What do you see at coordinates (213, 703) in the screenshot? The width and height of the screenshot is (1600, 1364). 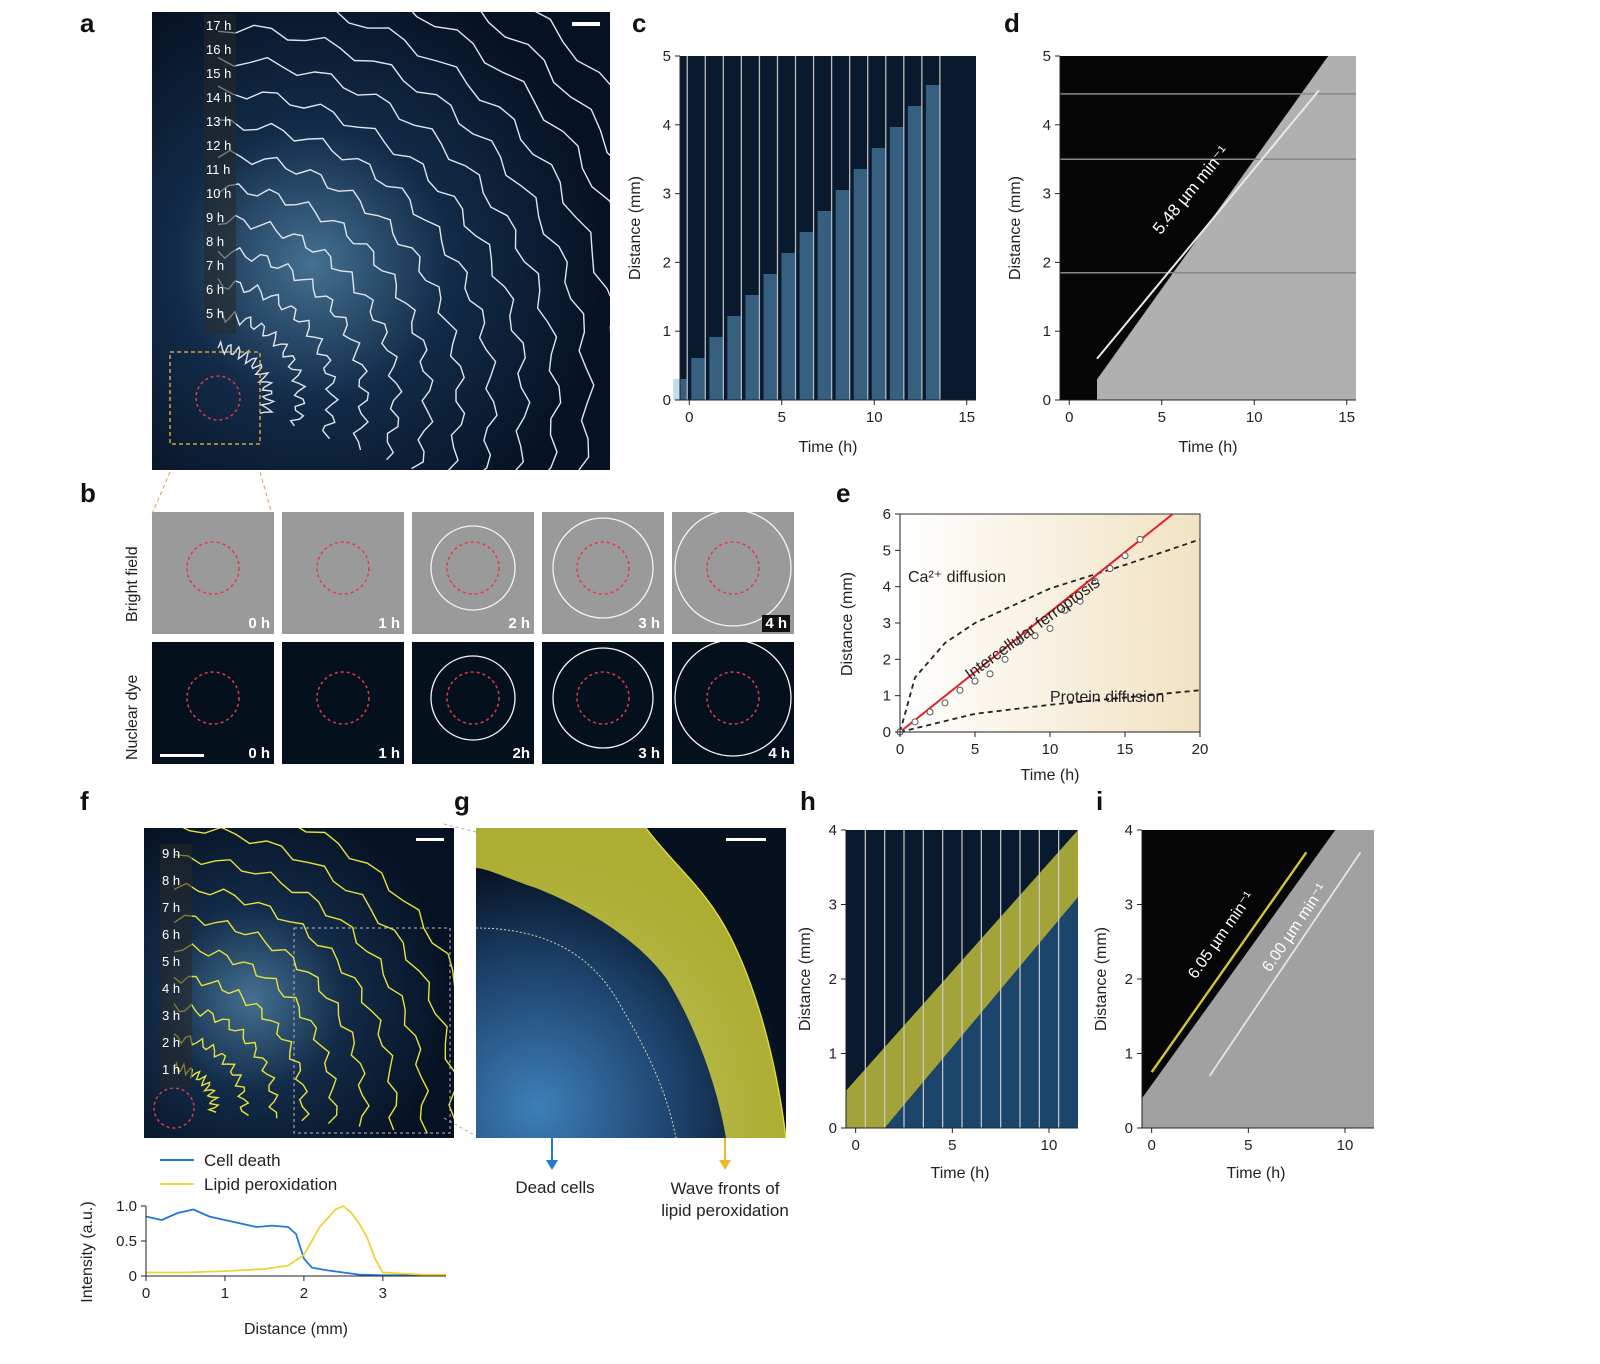 I see `b-row2-tile: 0 h` at bounding box center [213, 703].